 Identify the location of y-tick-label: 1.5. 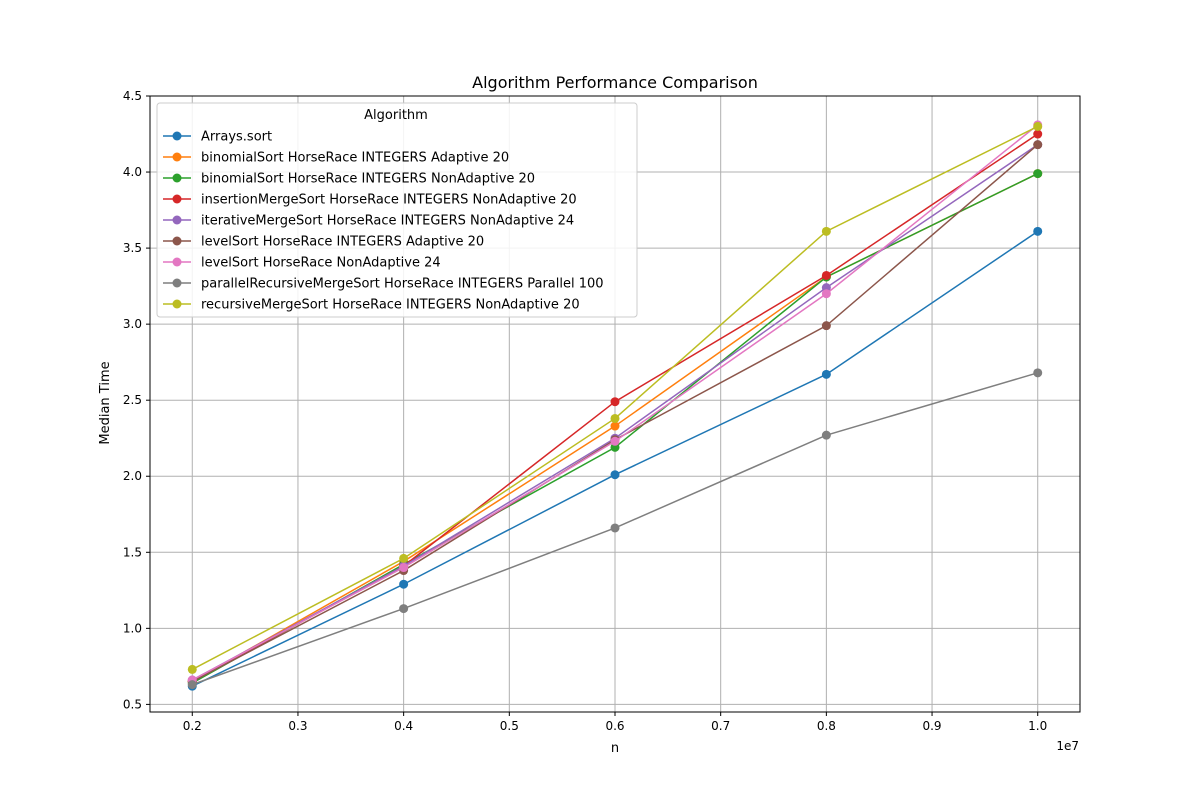
(132, 552).